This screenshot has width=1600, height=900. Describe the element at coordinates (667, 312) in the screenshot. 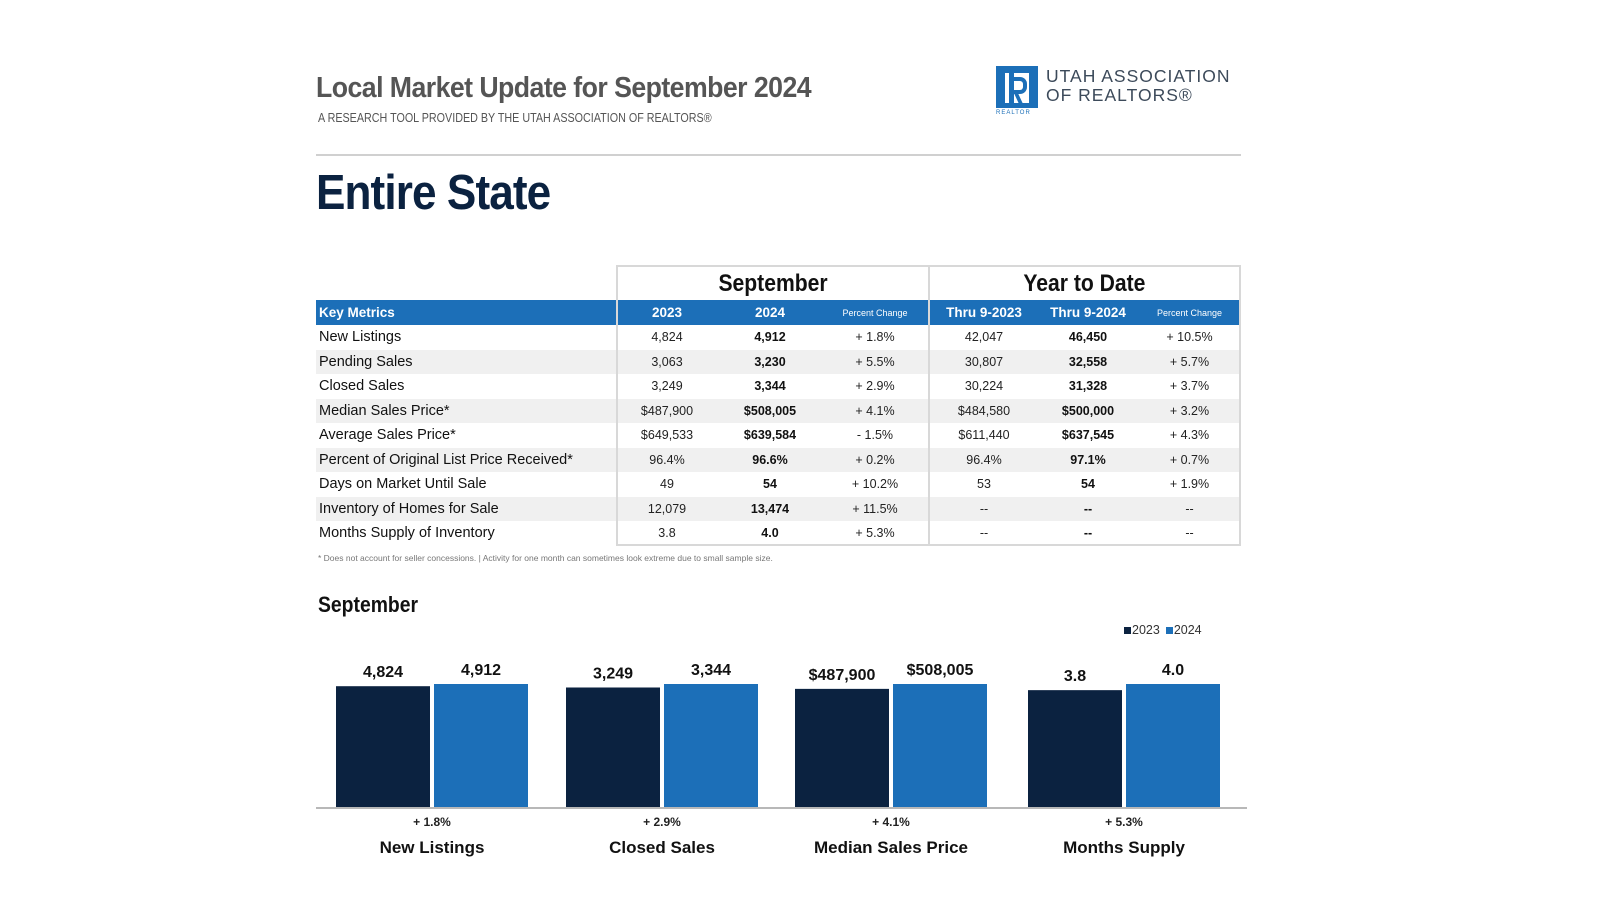

I see `column-header: 2023` at that location.